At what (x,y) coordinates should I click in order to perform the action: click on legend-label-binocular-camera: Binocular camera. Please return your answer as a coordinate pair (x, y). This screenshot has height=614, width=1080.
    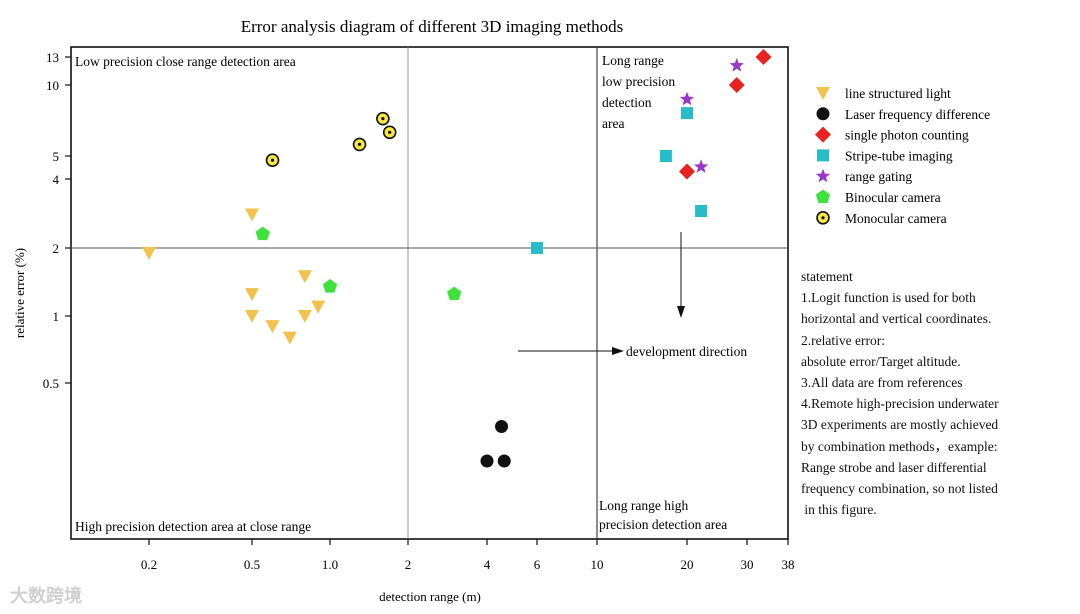
    Looking at the image, I should click on (893, 197).